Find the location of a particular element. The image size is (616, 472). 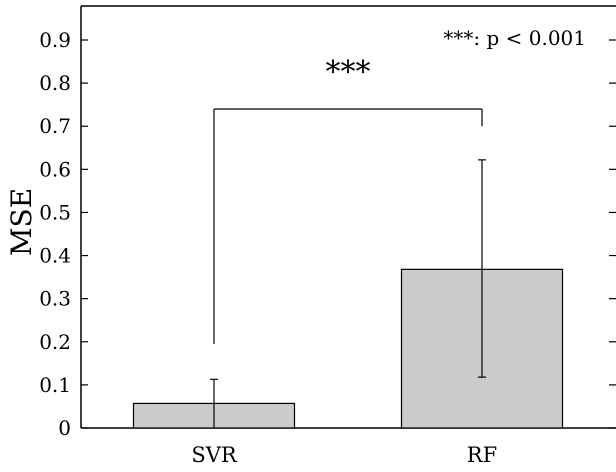

y-axis-label: MSE is located at coordinates (21, 222).